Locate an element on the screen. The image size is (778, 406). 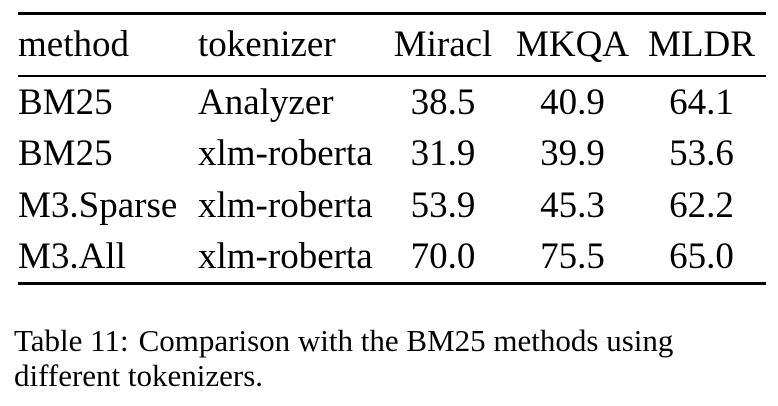
cell-mldr: 53.6 is located at coordinates (701, 153).